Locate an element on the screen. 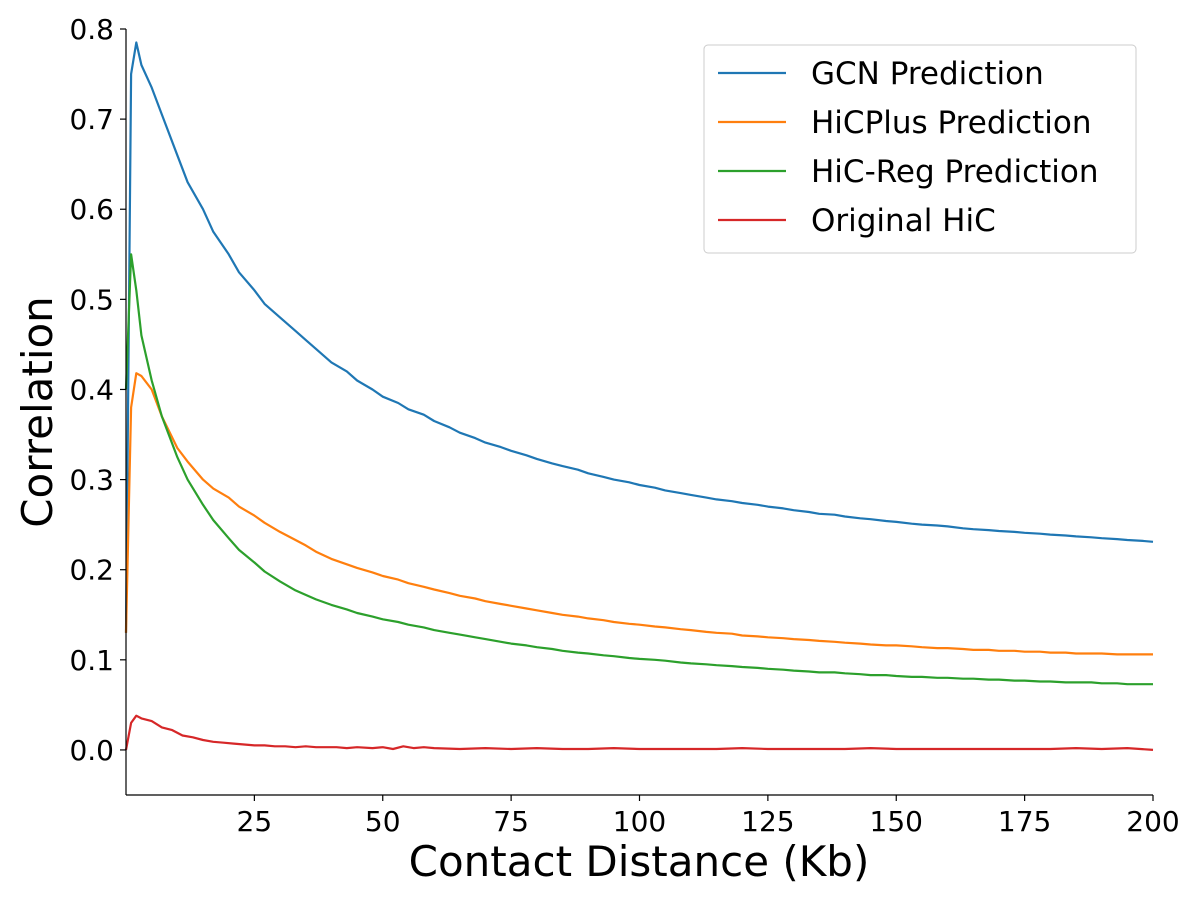 The width and height of the screenshot is (1200, 900). y-tick-label: 0.8 is located at coordinates (91, 29).